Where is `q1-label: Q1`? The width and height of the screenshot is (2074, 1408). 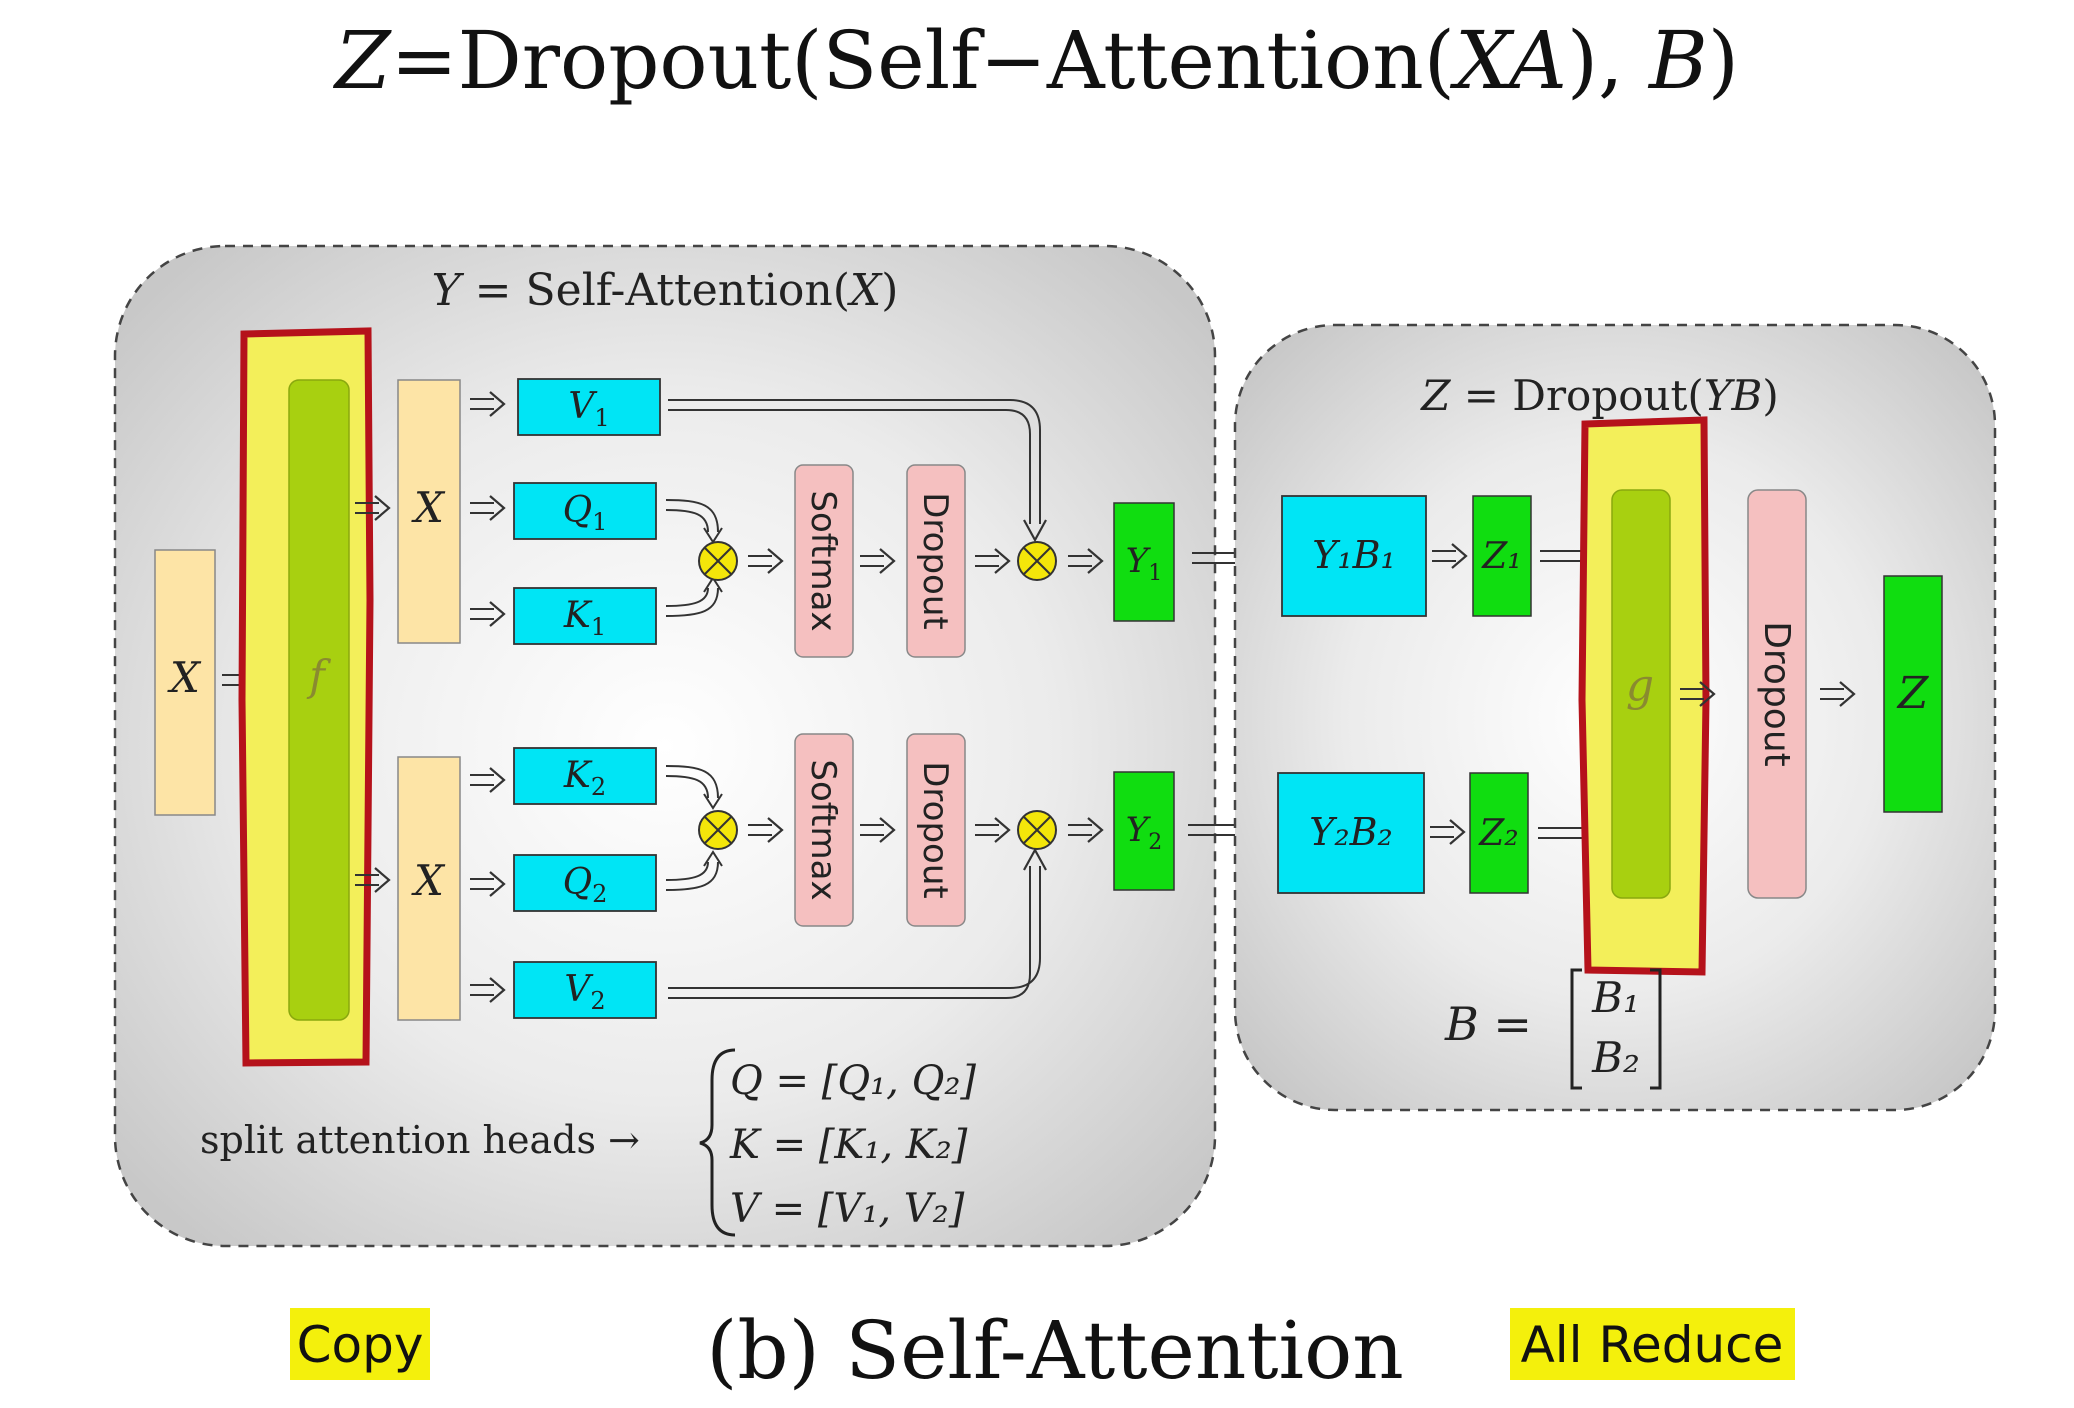 q1-label: Q1 is located at coordinates (585, 513).